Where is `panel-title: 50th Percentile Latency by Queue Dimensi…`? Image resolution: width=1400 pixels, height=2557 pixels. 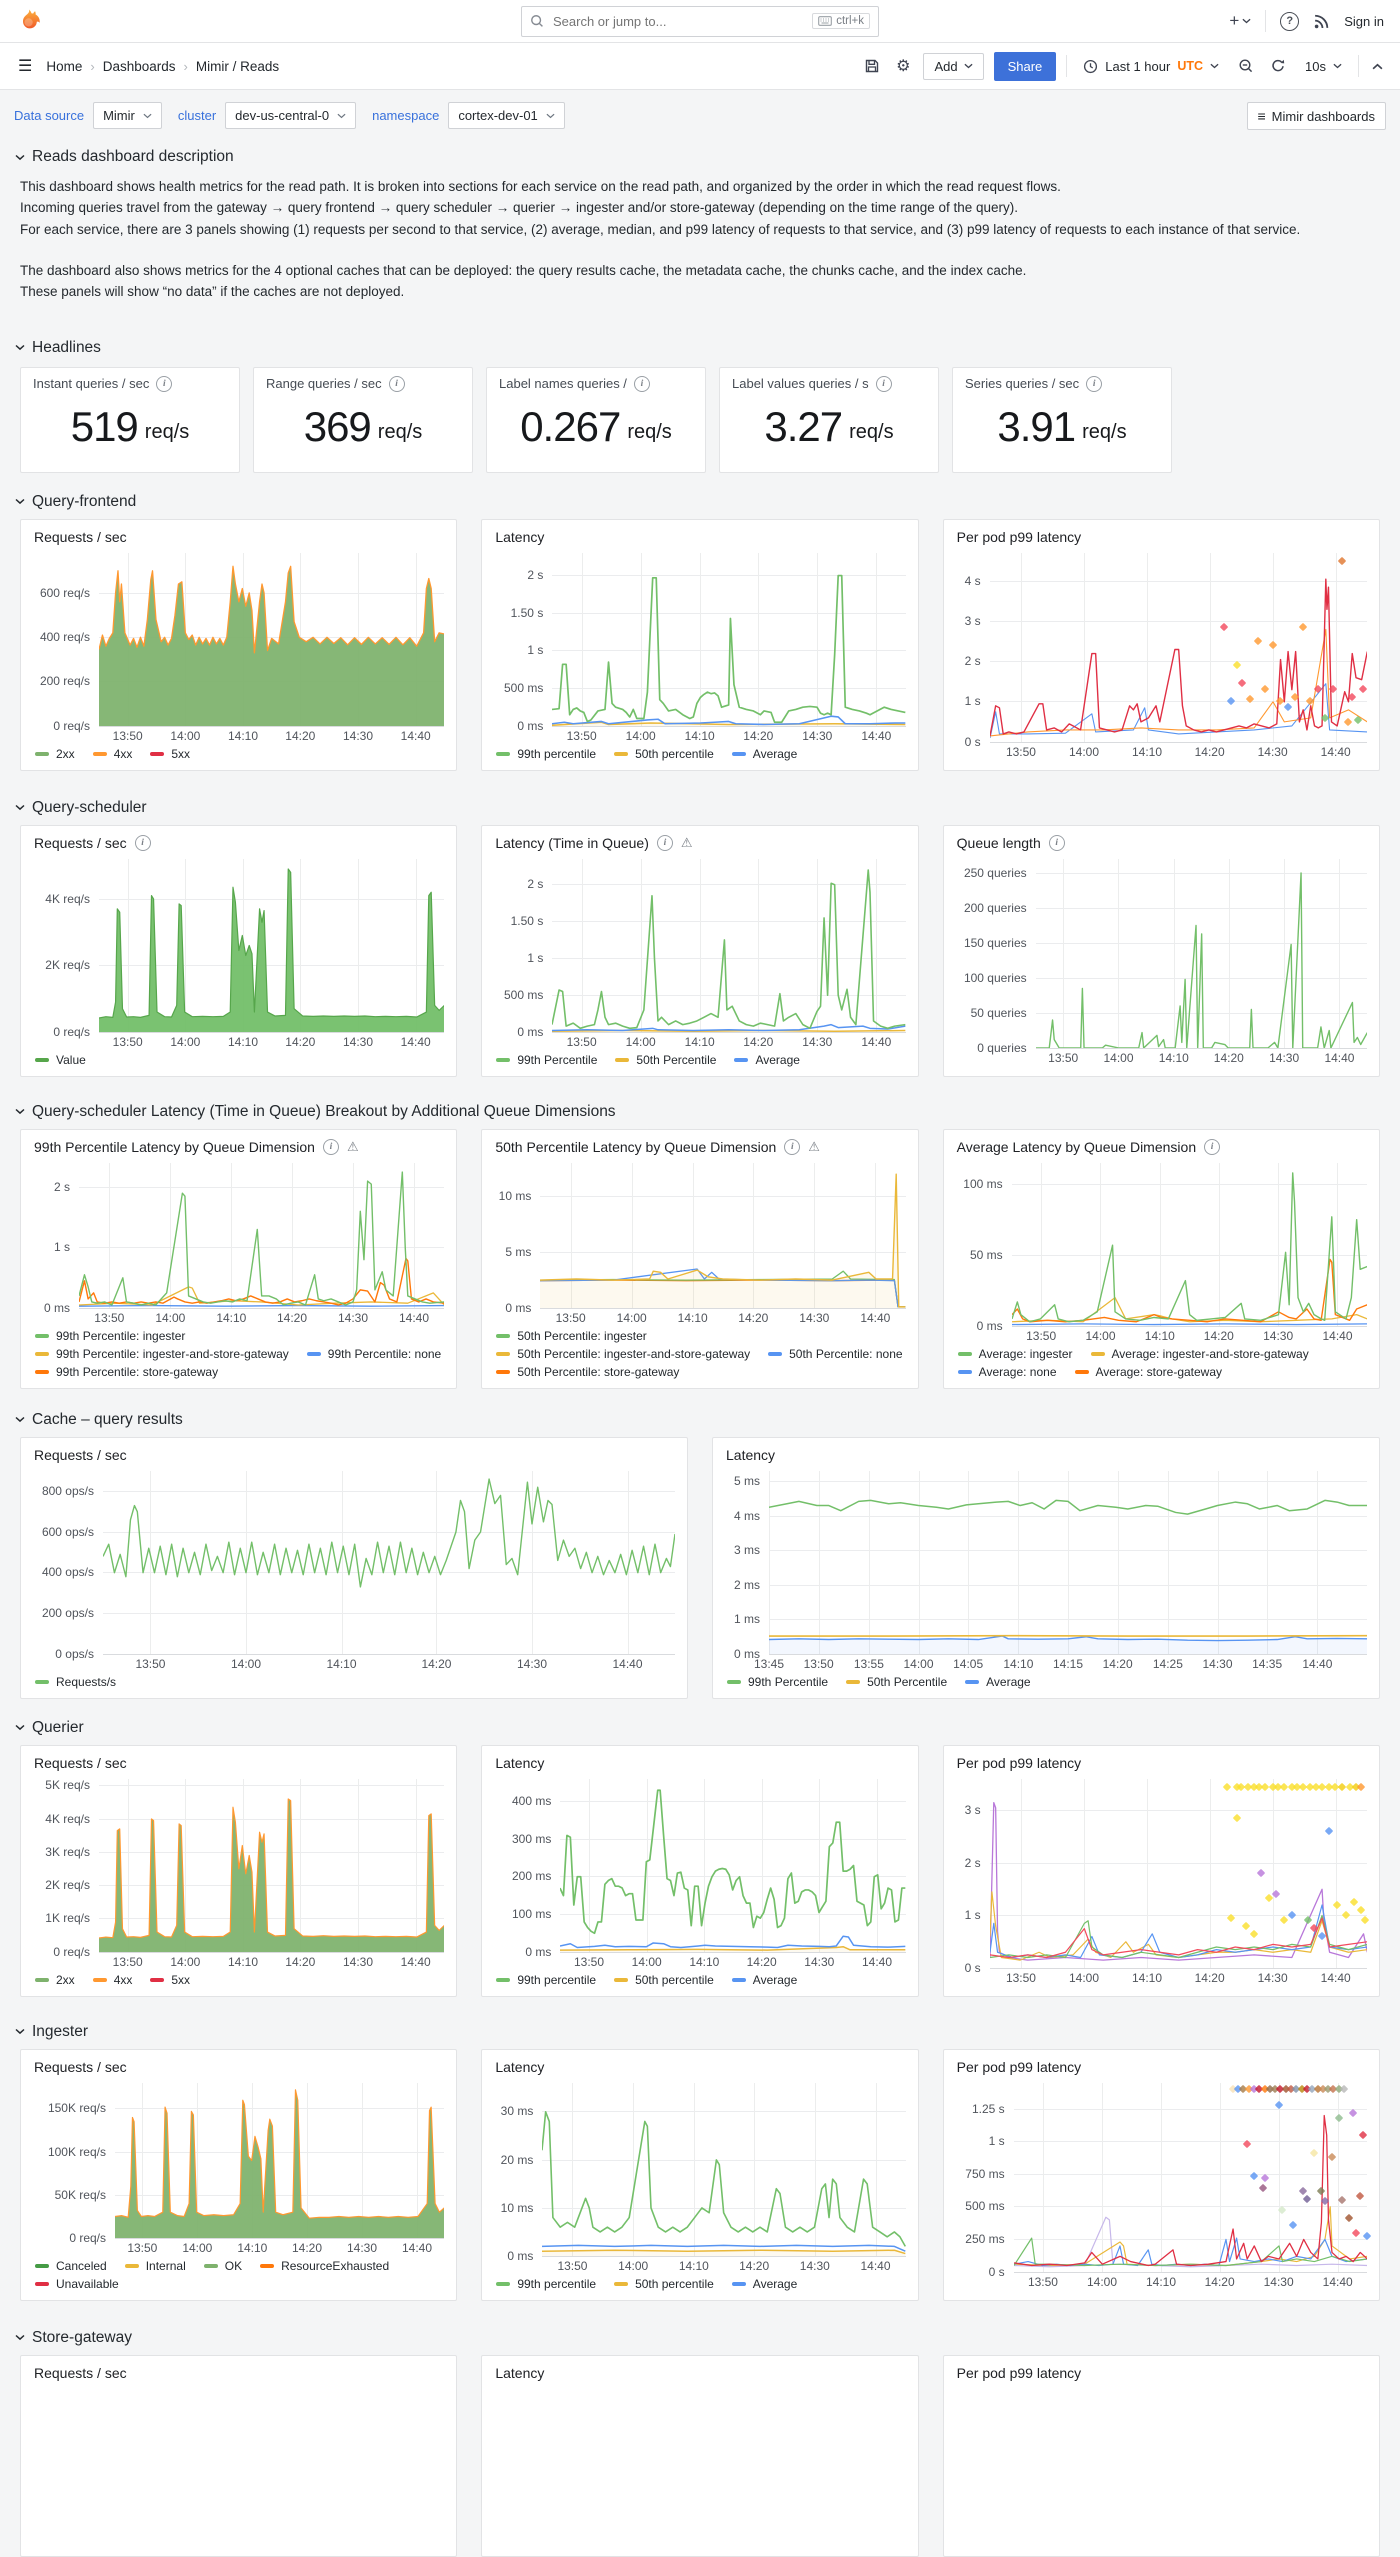
panel-title: 50th Percentile Latency by Queue Dimensi… is located at coordinates (699, 1143).